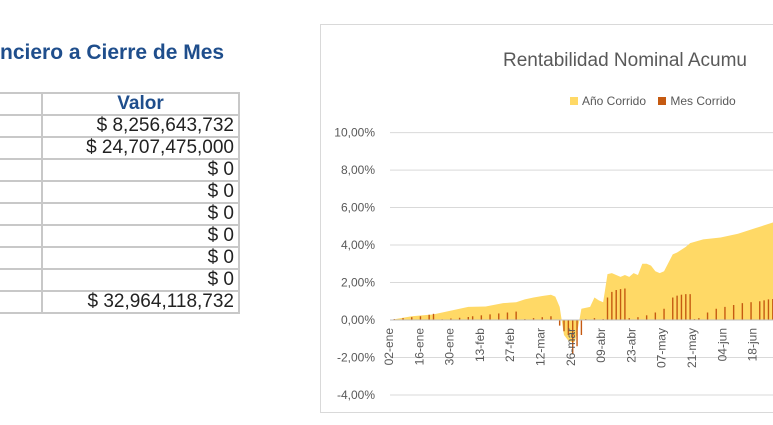  Describe the element at coordinates (601, 345) in the screenshot. I see `x-tick-label: 09-abr` at that location.